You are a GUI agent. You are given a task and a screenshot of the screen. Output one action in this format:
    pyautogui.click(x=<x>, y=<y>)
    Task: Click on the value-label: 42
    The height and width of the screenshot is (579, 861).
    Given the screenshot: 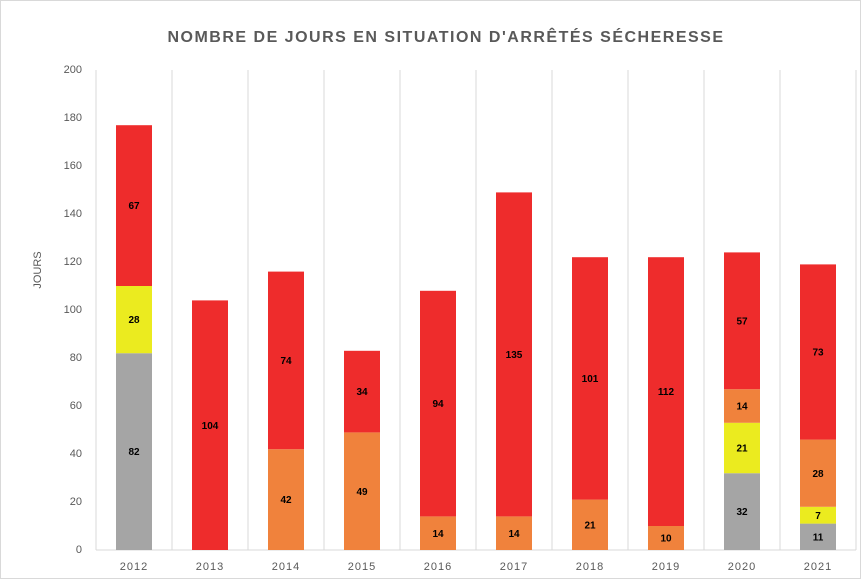 What is the action you would take?
    pyautogui.click(x=286, y=500)
    